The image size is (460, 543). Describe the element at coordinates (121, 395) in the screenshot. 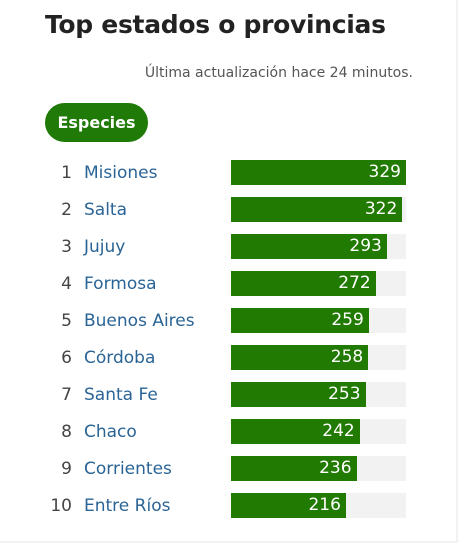

I see `province-link: Santa Fe` at that location.